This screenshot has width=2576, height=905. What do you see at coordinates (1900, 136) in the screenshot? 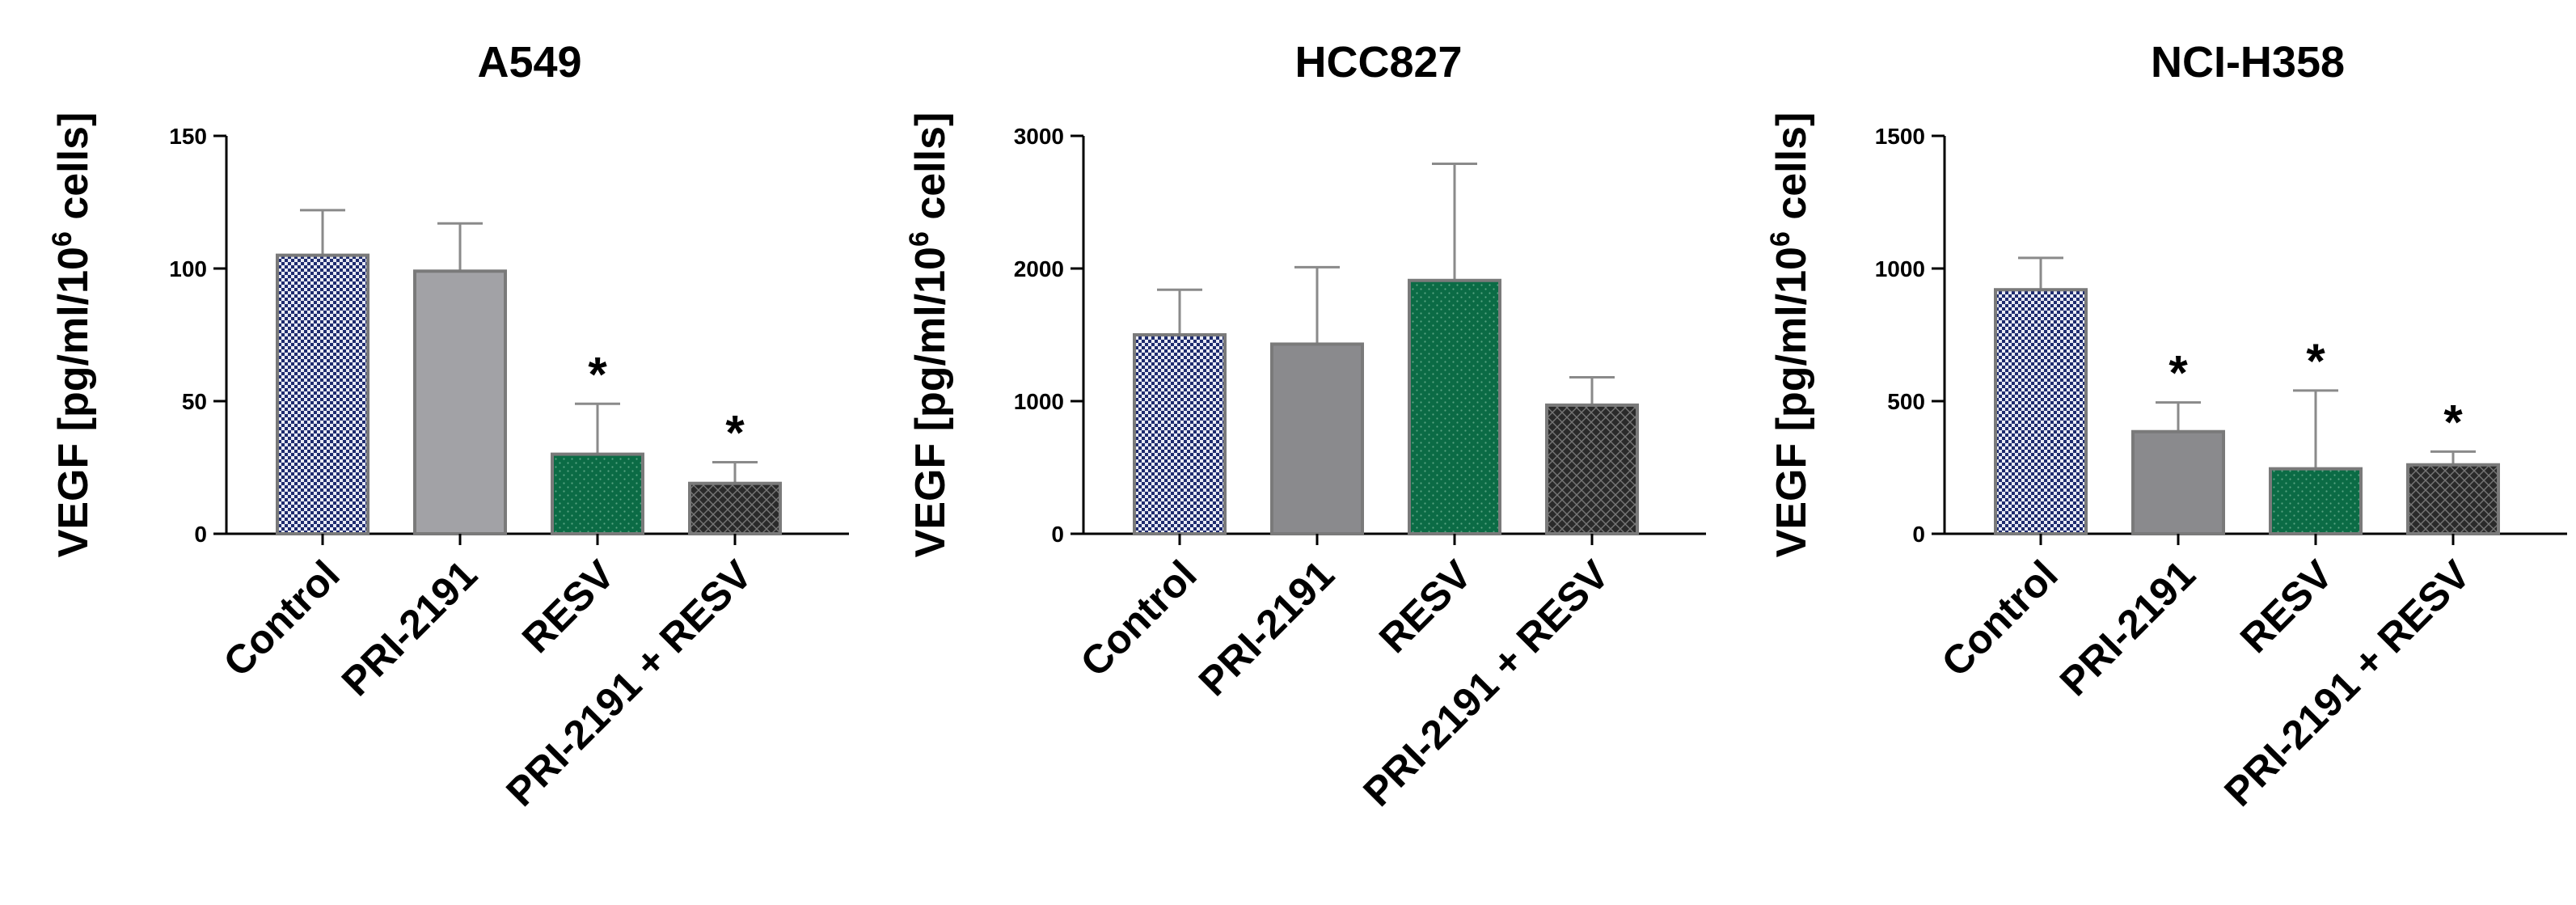
I see `y-tick-label: 1500` at bounding box center [1900, 136].